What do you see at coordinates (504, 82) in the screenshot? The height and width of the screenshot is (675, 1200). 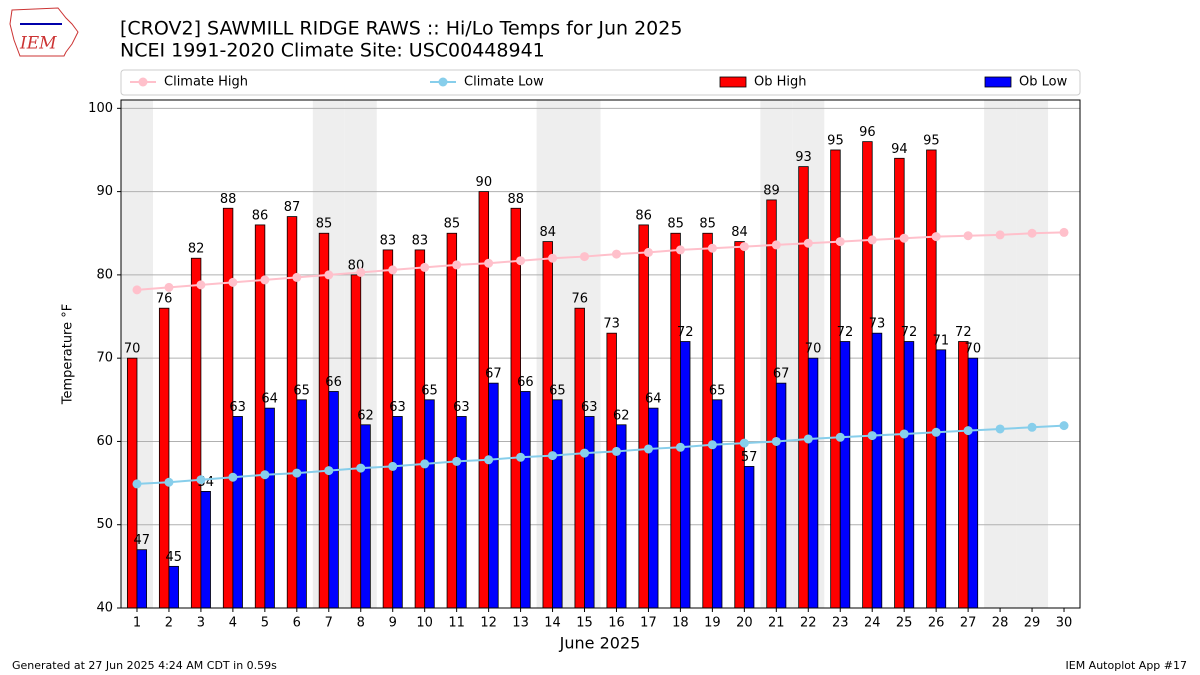 I see `legend-label: Climate Low` at bounding box center [504, 82].